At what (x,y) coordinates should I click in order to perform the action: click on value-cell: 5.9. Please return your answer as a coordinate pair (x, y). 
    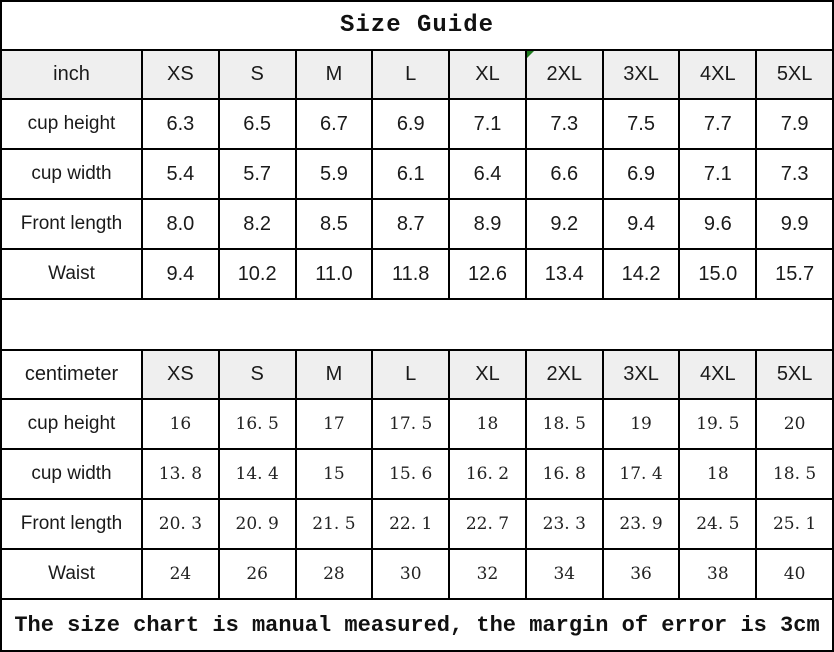
    Looking at the image, I should click on (334, 174).